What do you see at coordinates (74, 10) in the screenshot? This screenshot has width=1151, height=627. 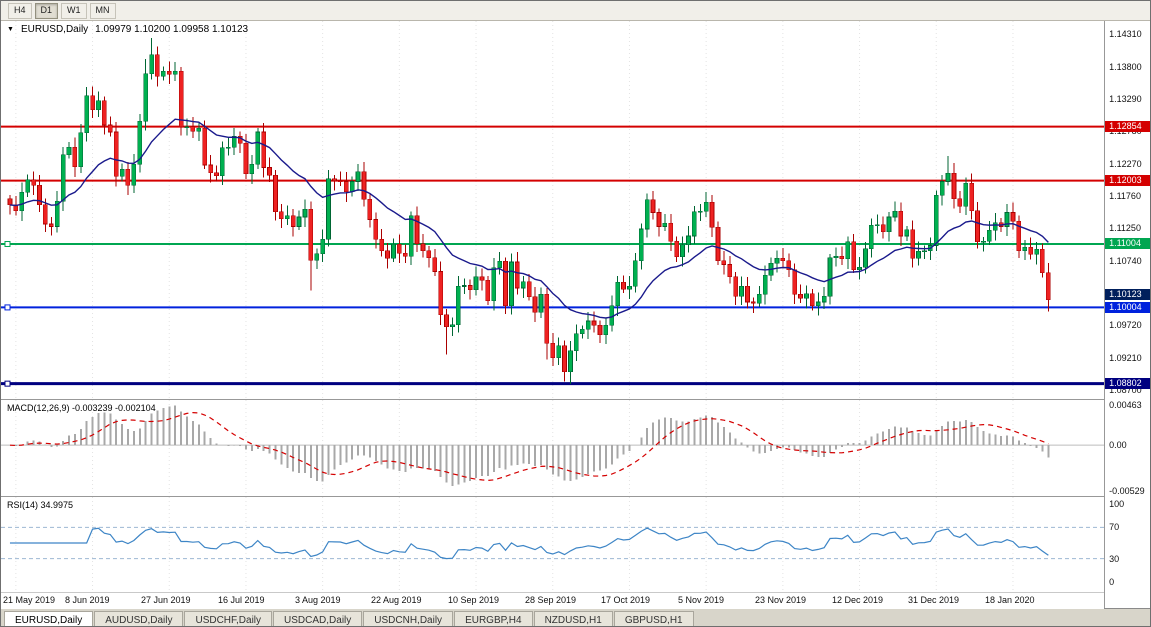 I see `timeframe-button-w1: W1` at bounding box center [74, 10].